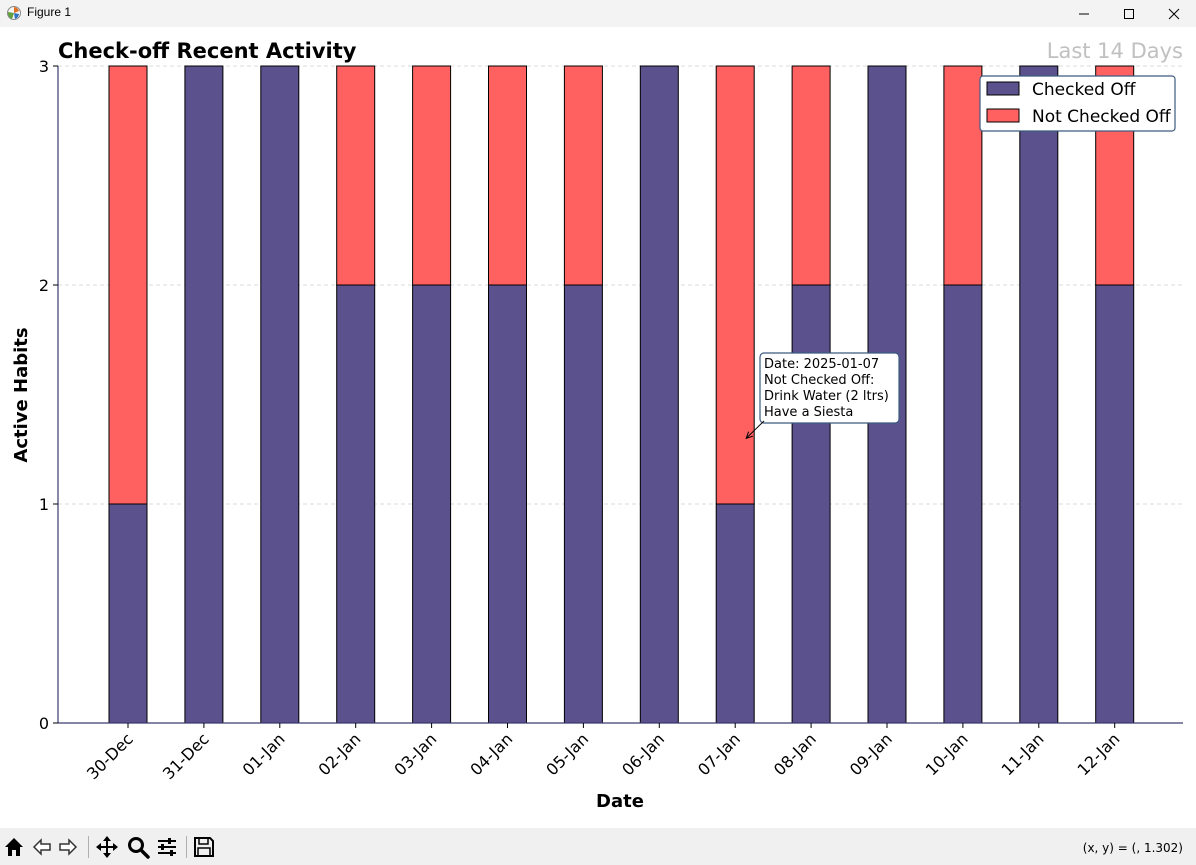  Describe the element at coordinates (415, 754) in the screenshot. I see `x-tick-label: 03-Jan` at that location.